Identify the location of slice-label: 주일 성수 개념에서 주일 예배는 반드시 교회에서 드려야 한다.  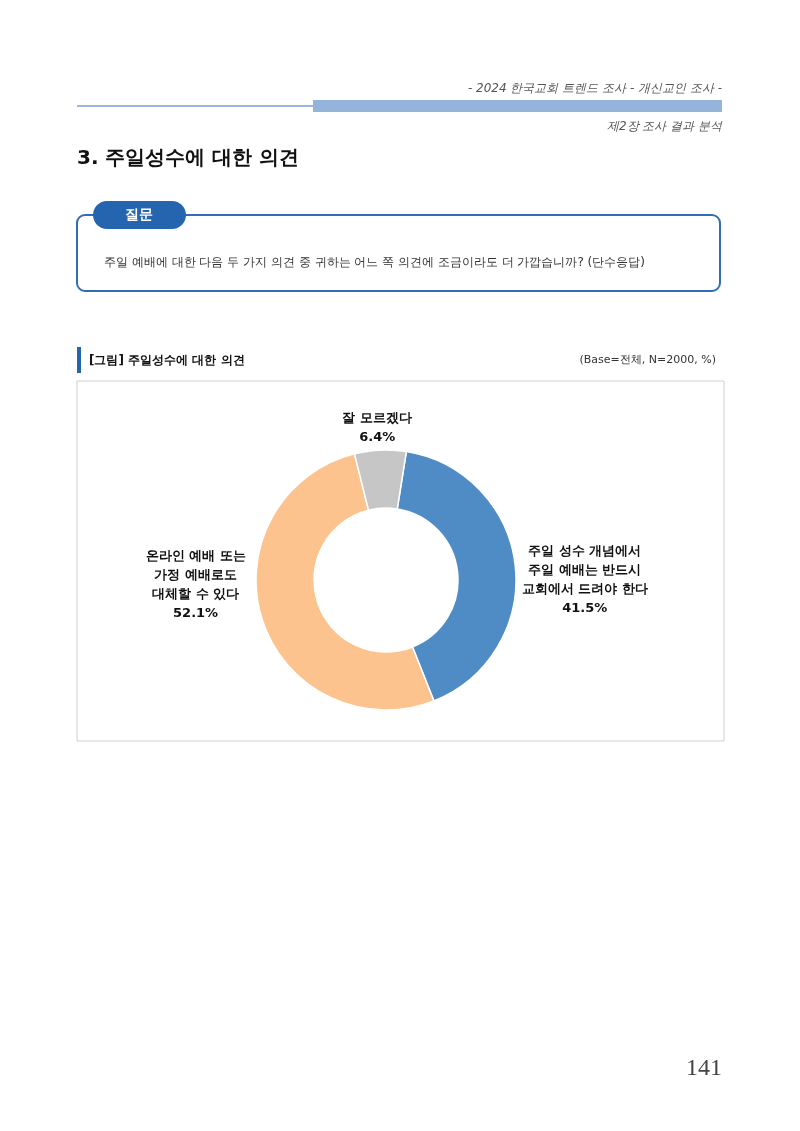
(584, 570).